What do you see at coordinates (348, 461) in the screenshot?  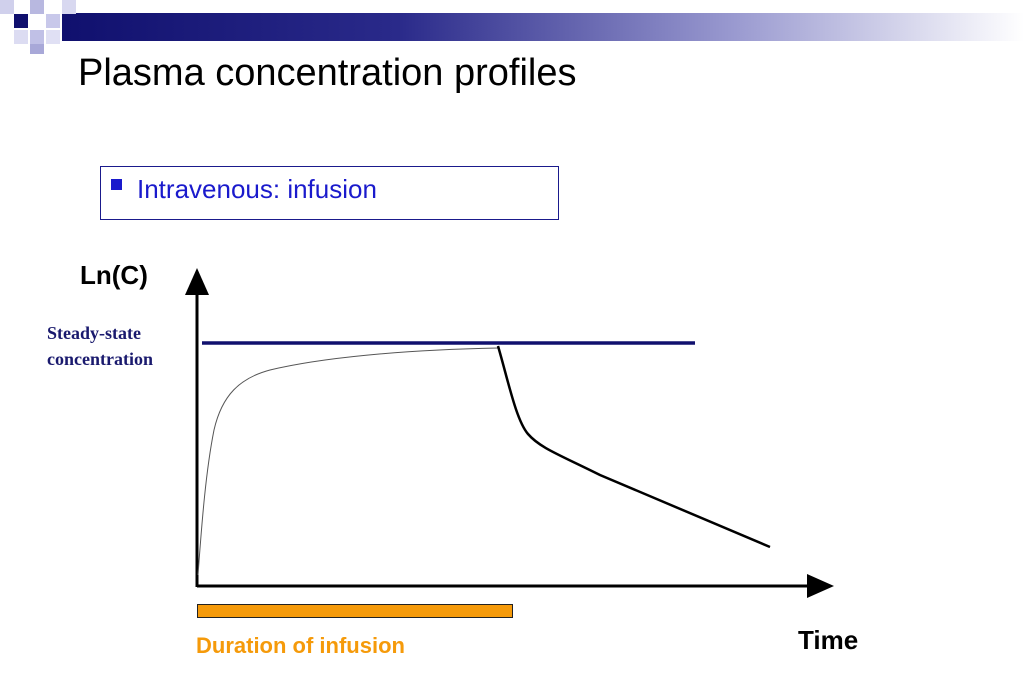 I see `infusion-rise-curve` at bounding box center [348, 461].